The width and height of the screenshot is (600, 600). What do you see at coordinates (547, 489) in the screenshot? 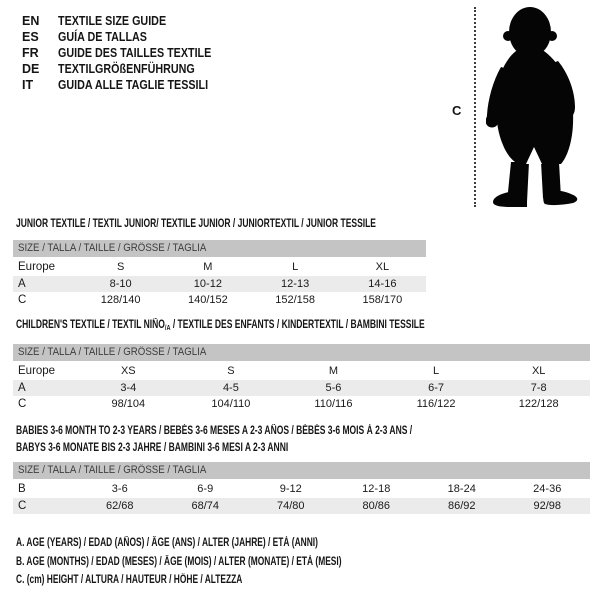
I see `value-cell: 24-36` at bounding box center [547, 489].